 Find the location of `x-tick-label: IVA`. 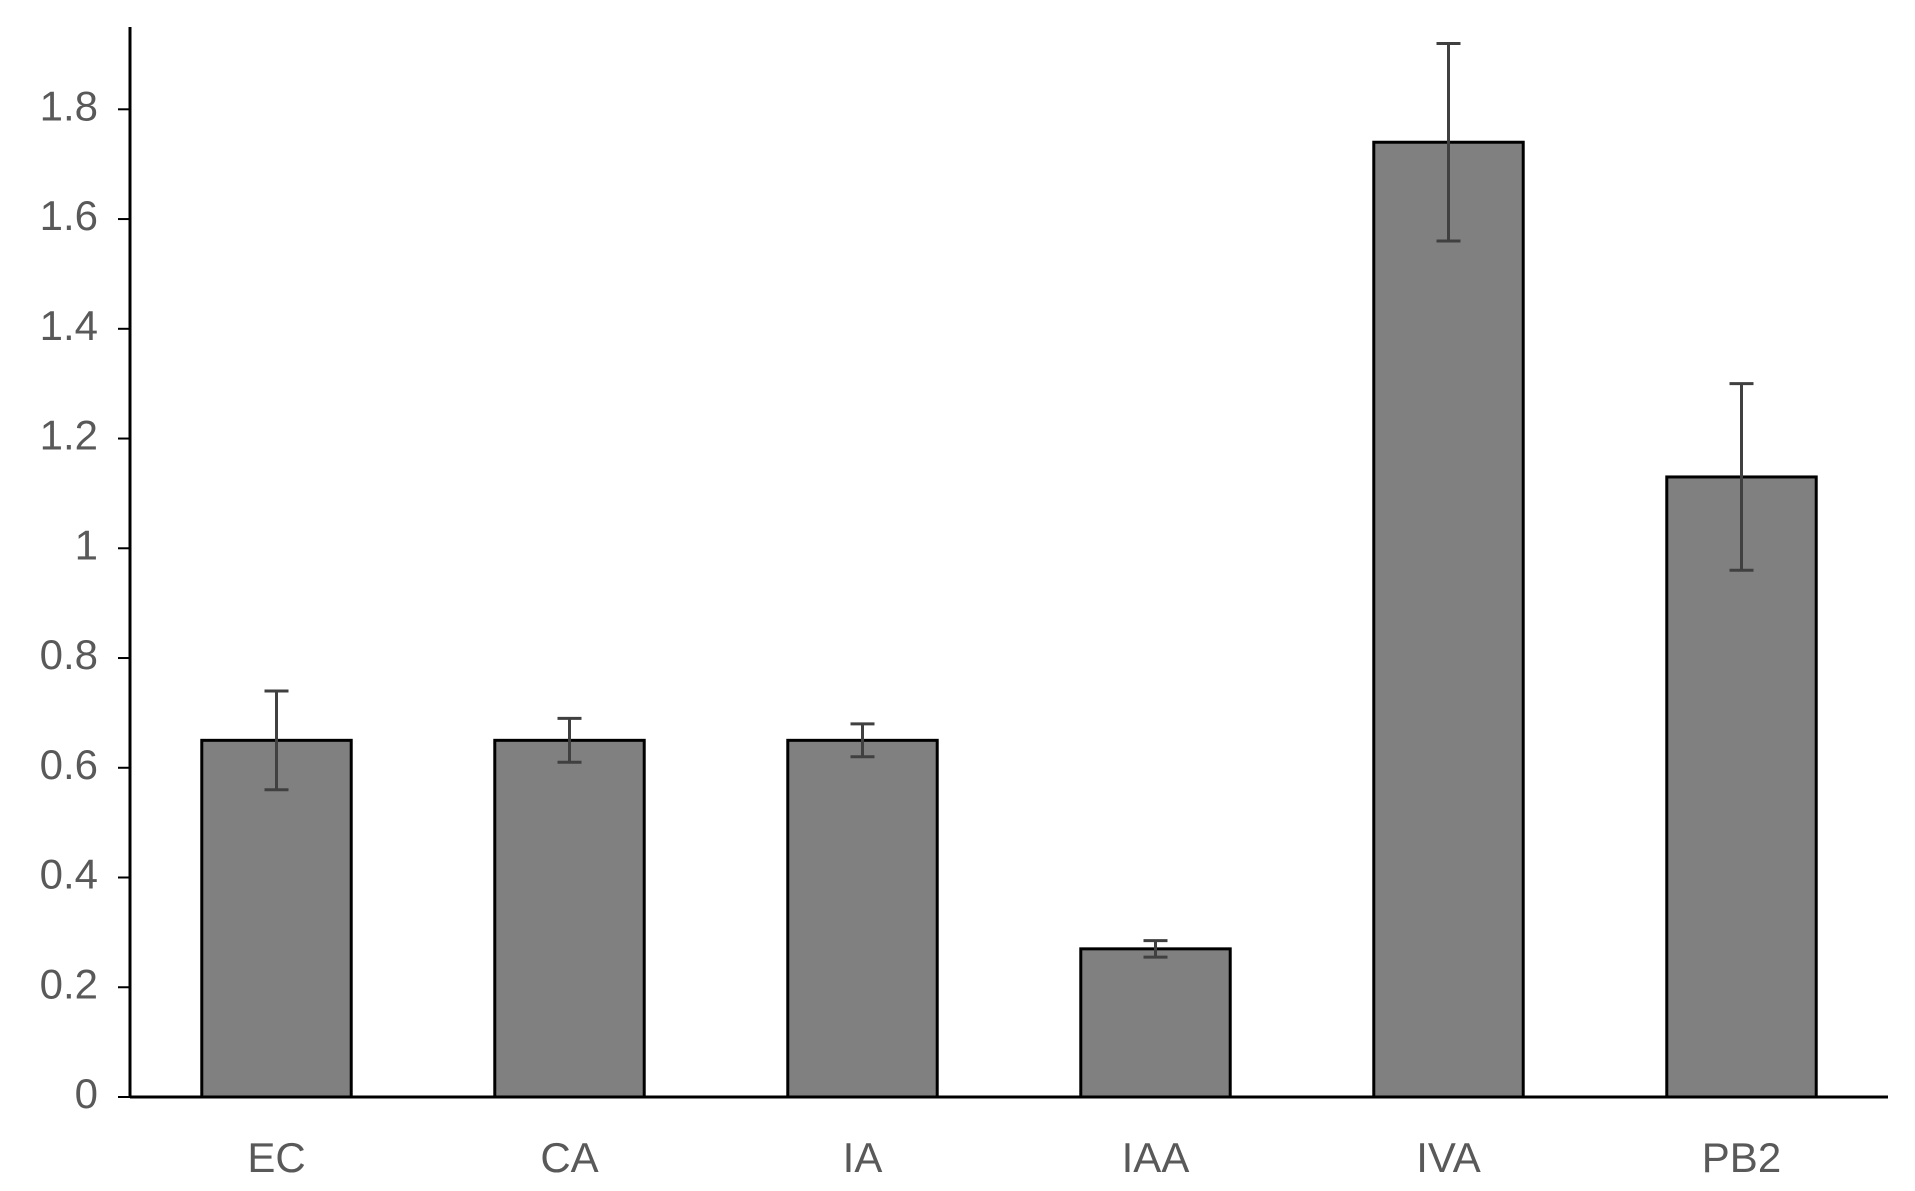

x-tick-label: IVA is located at coordinates (1448, 1157).